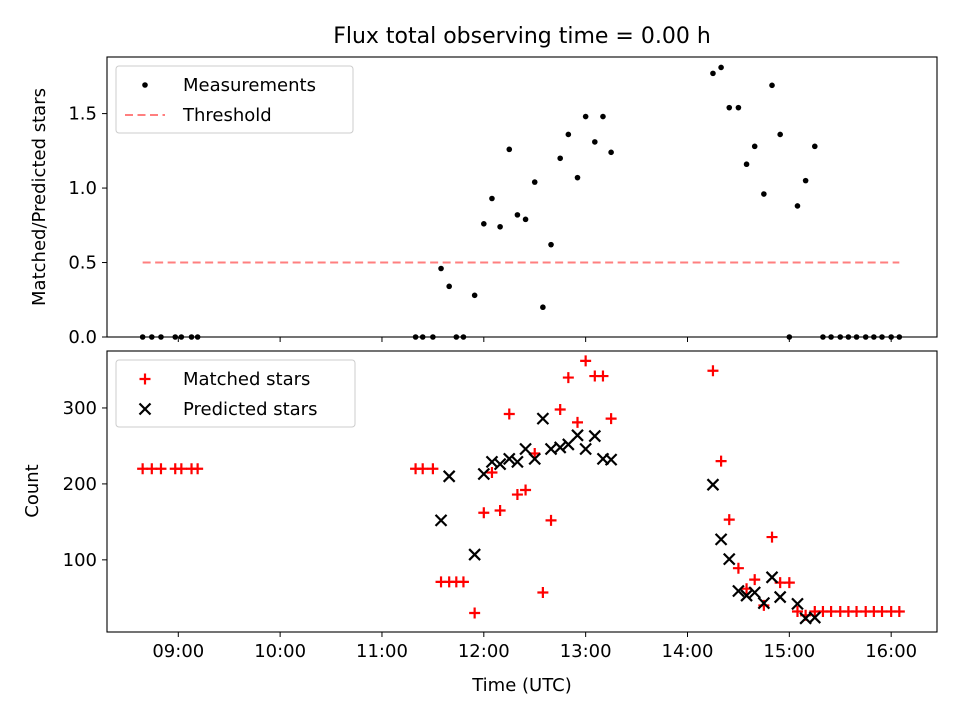 This screenshot has width=960, height=724. Describe the element at coordinates (227, 115) in the screenshot. I see `legend-entry-label: Threshold` at that location.